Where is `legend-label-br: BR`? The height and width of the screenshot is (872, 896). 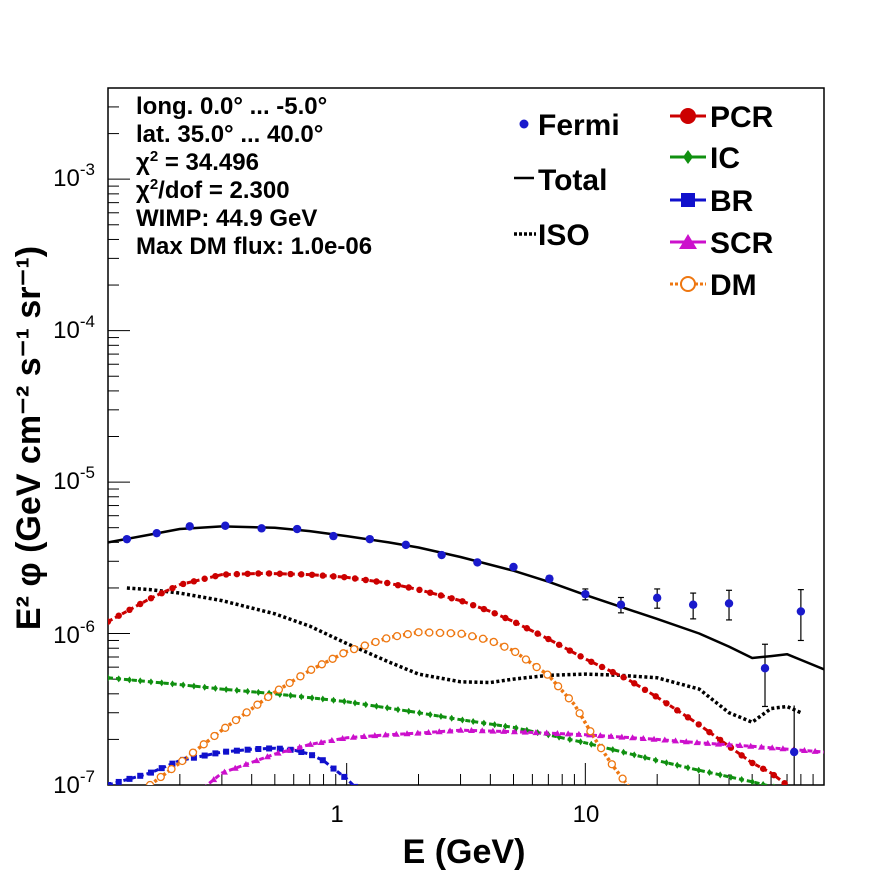 legend-label-br: BR is located at coordinates (732, 201).